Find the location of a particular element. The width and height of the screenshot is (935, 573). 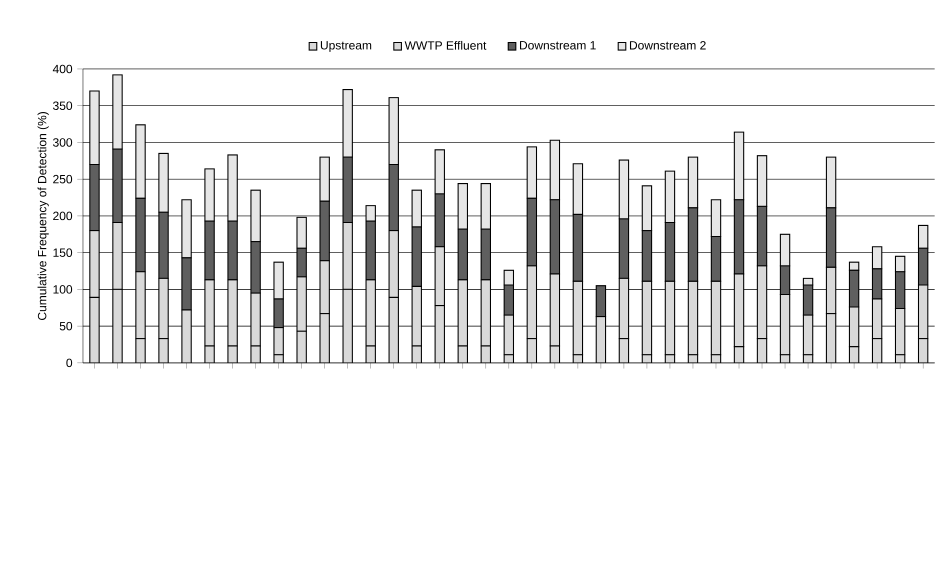

y-axis-title: Cumulative Frequency of Detection (%) is located at coordinates (43, 216).